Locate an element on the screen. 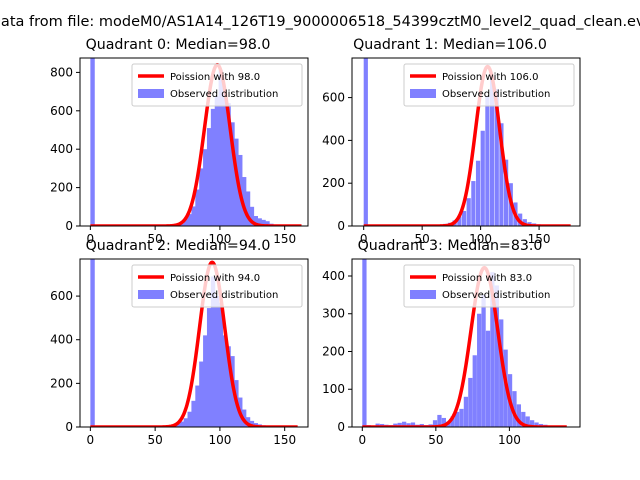  quadrant-2-ytick-label: 200 is located at coordinates (61, 383).